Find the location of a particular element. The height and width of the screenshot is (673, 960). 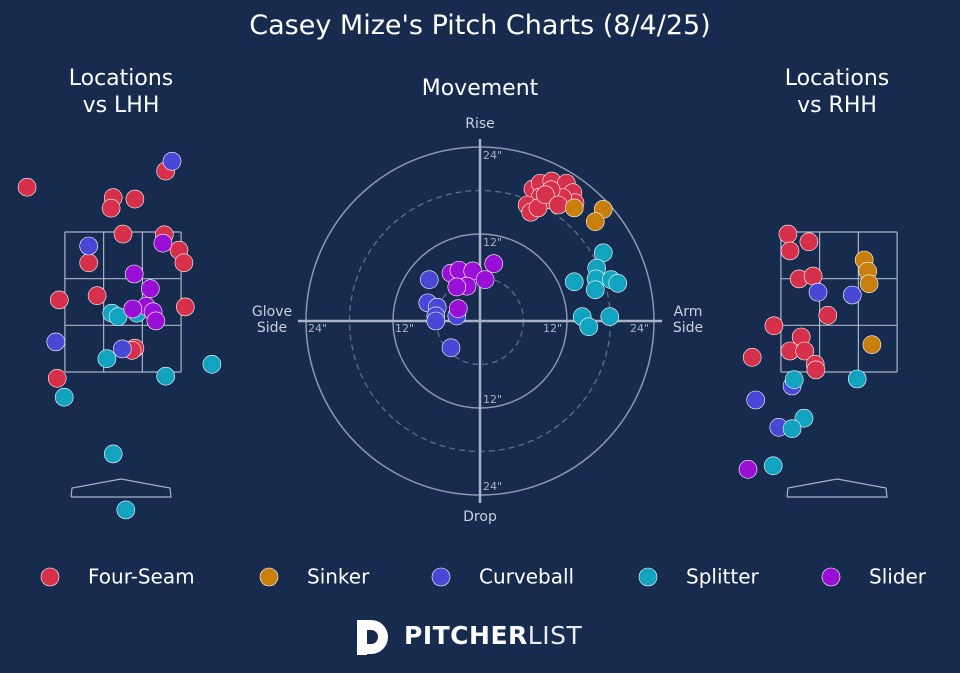

chart-title: Casey Mize's Pitch Charts (8/4/25) is located at coordinates (480, 25).